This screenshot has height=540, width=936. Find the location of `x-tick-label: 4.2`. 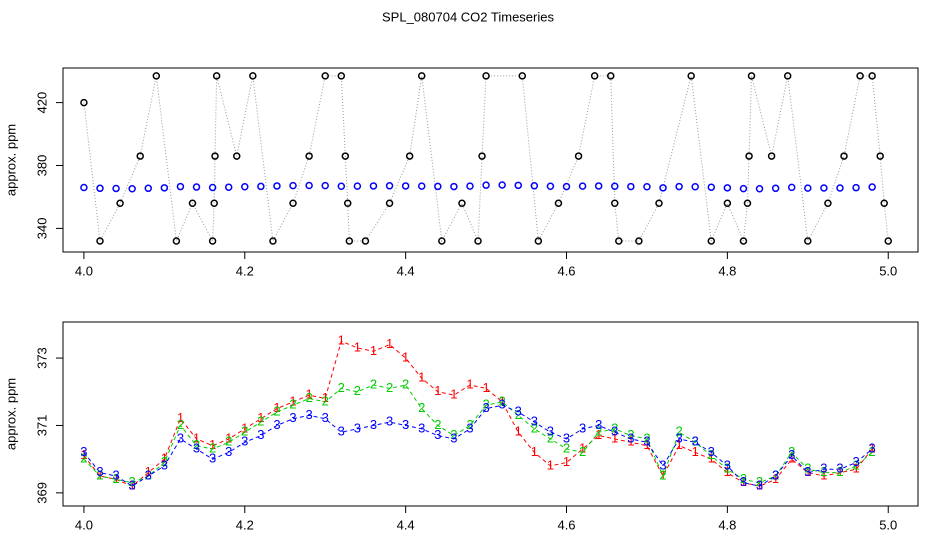

x-tick-label: 4.2 is located at coordinates (245, 270).